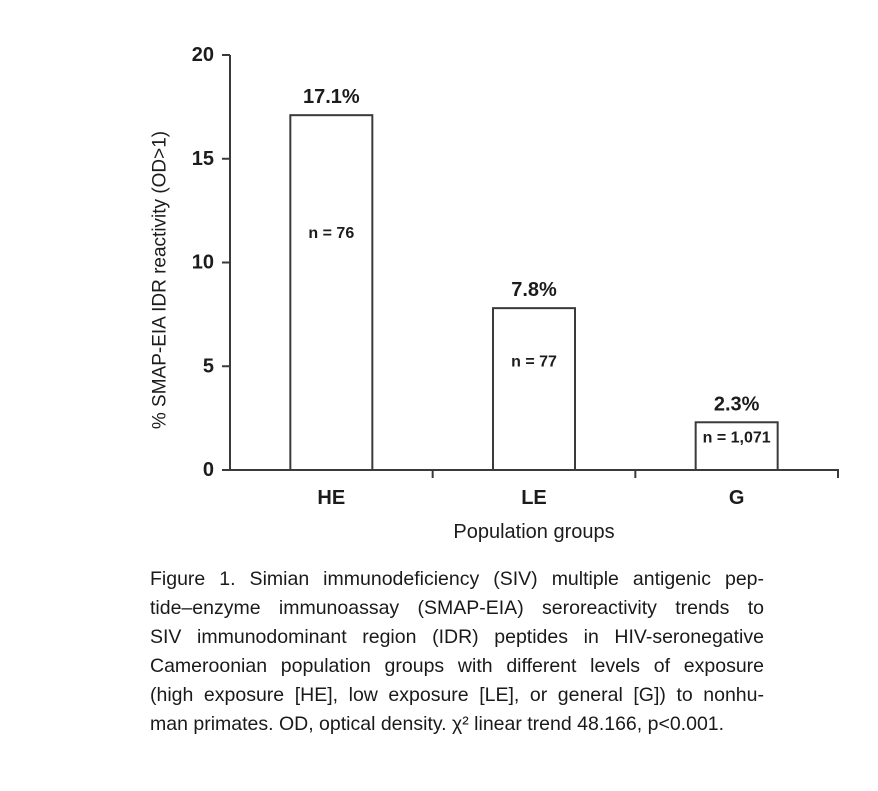  Describe the element at coordinates (331, 97) in the screenshot. I see `bar-value-label: 17.1%` at that location.